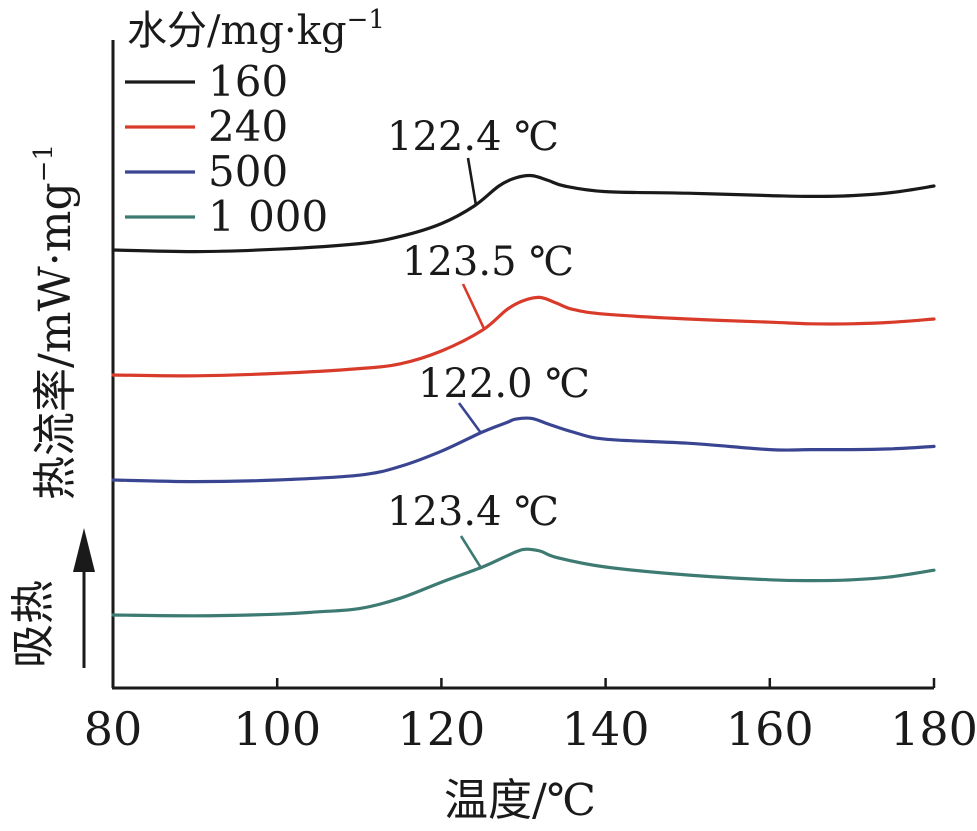  I want to click on annotation-label-2: 122.0 ℃, so click(504, 384).